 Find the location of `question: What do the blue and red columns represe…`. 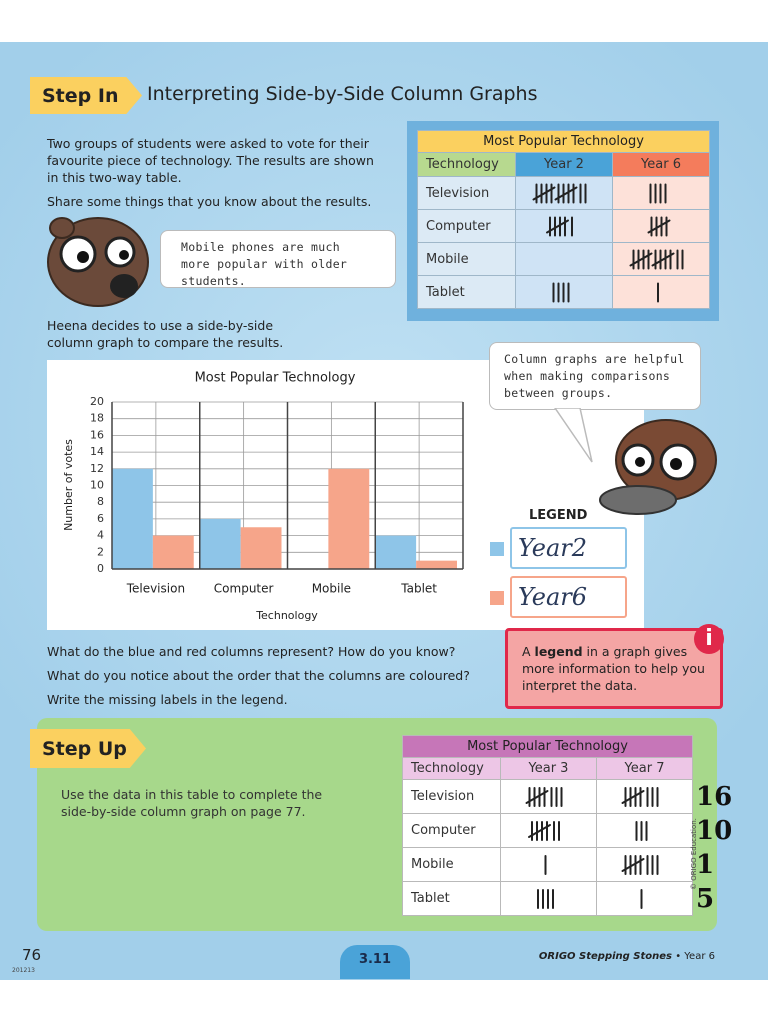

question: What do the blue and red columns represe… is located at coordinates (251, 651).